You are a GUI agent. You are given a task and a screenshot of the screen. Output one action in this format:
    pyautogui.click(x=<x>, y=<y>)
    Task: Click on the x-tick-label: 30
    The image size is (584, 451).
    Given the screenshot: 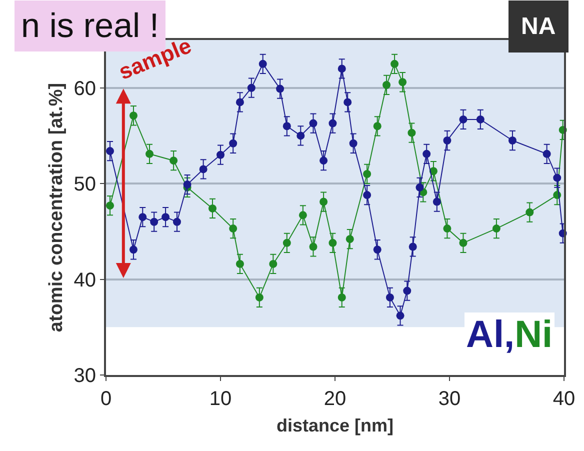 What is the action you would take?
    pyautogui.click(x=449, y=399)
    